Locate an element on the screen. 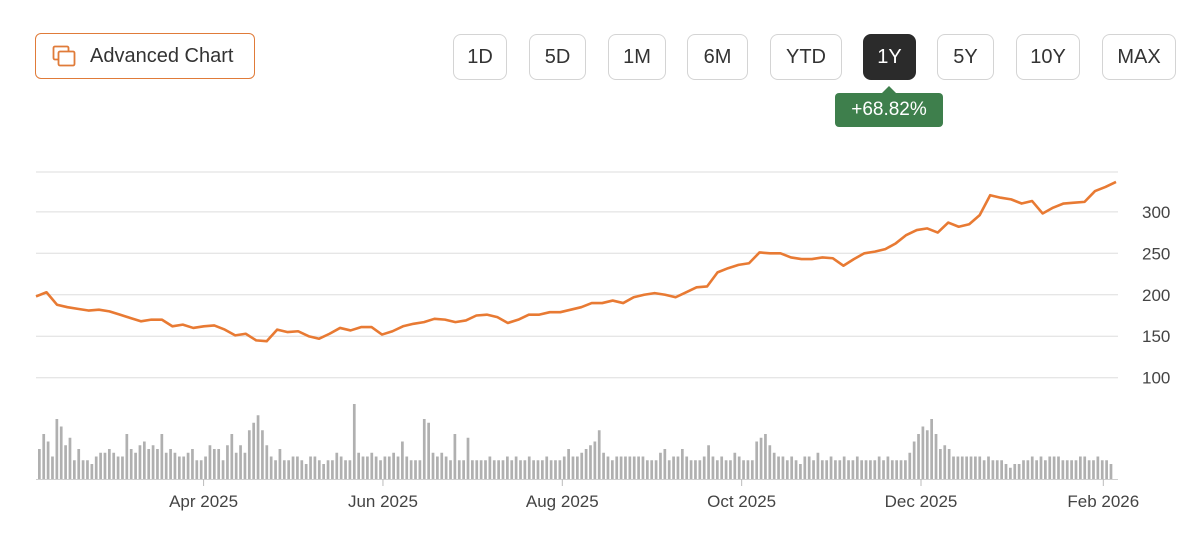  range-ytd-button: YTD is located at coordinates (806, 57).